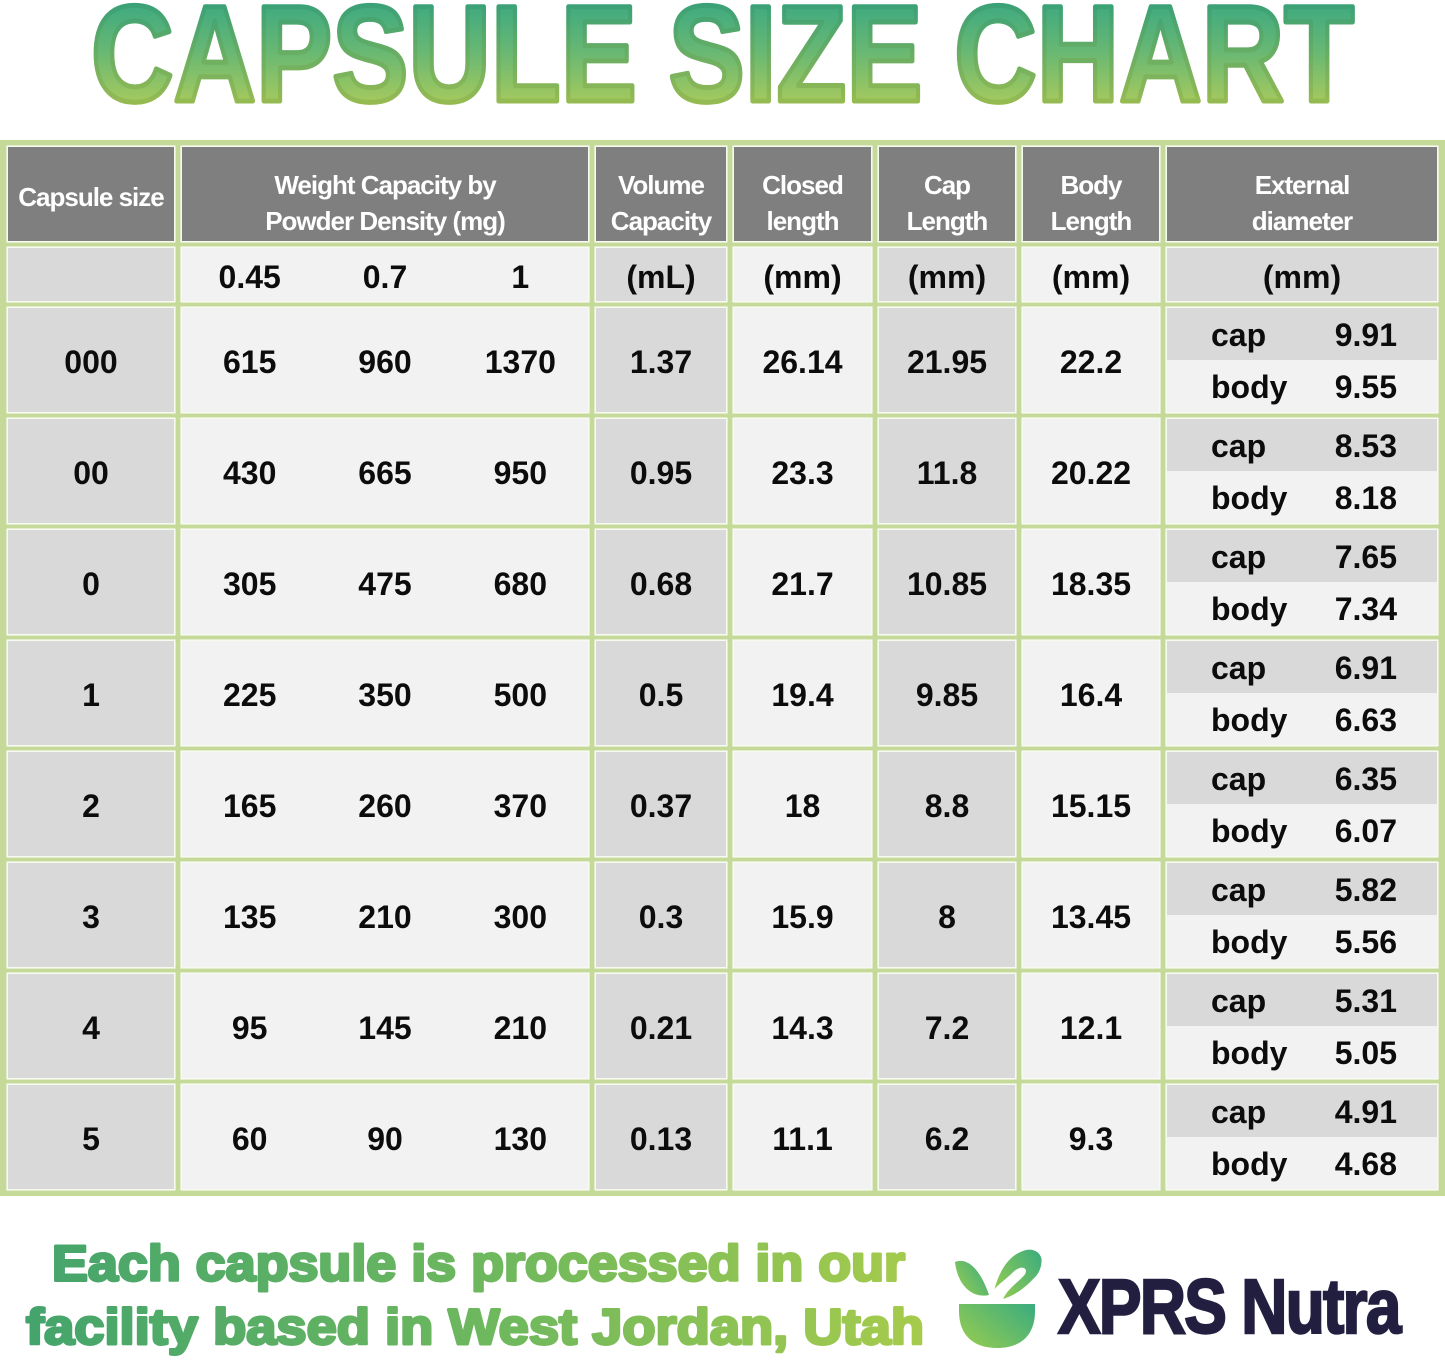 This screenshot has height=1363, width=1445. What do you see at coordinates (722, 65) in the screenshot?
I see `svg-text: CAPSULE SIZE CHART` at bounding box center [722, 65].